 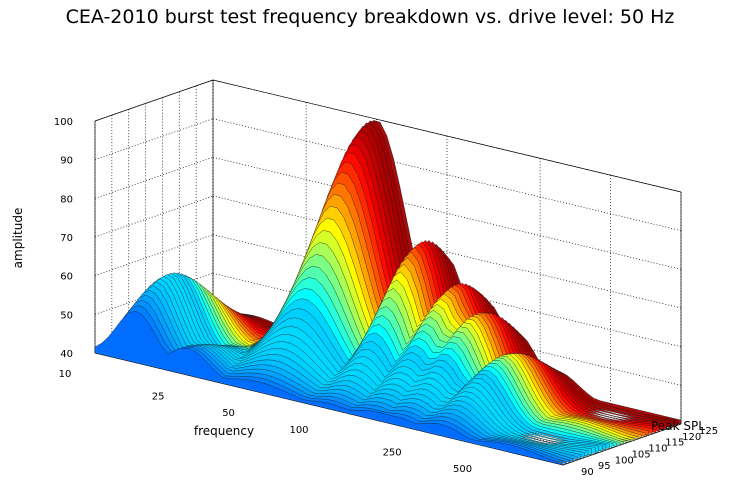 What do you see at coordinates (462, 469) in the screenshot?
I see `x-tick-label: 500` at bounding box center [462, 469].